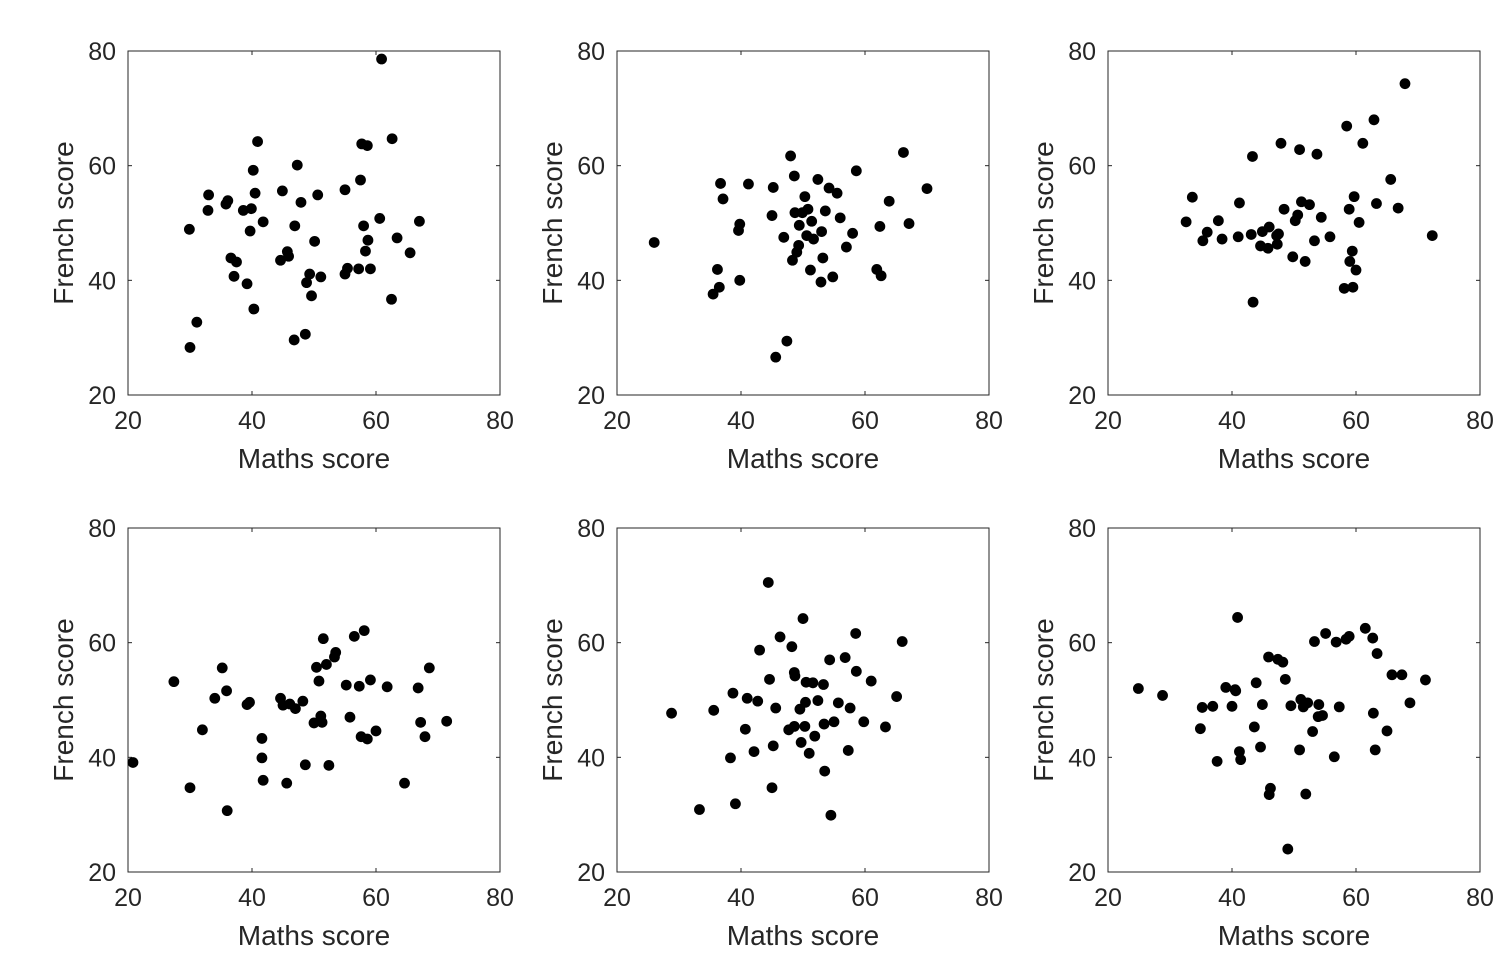 The image size is (1510, 974). What do you see at coordinates (102, 873) in the screenshot?
I see `y-tick-label: 20` at bounding box center [102, 873].